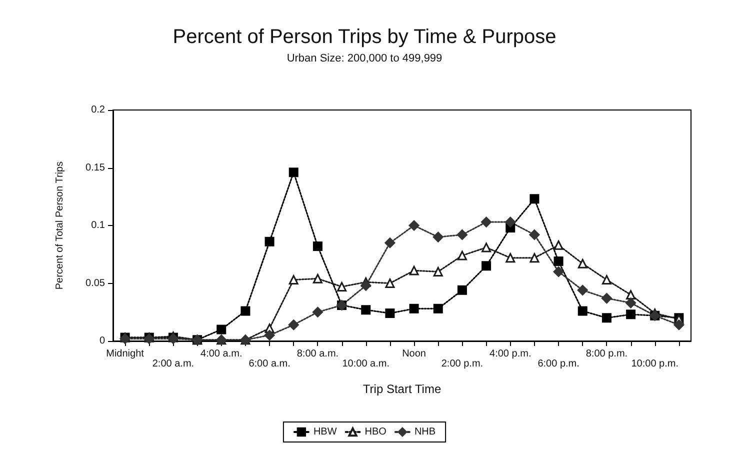 The width and height of the screenshot is (729, 468). Describe the element at coordinates (559, 364) in the screenshot. I see `x-tick-label: 6:00 p.m.` at that location.